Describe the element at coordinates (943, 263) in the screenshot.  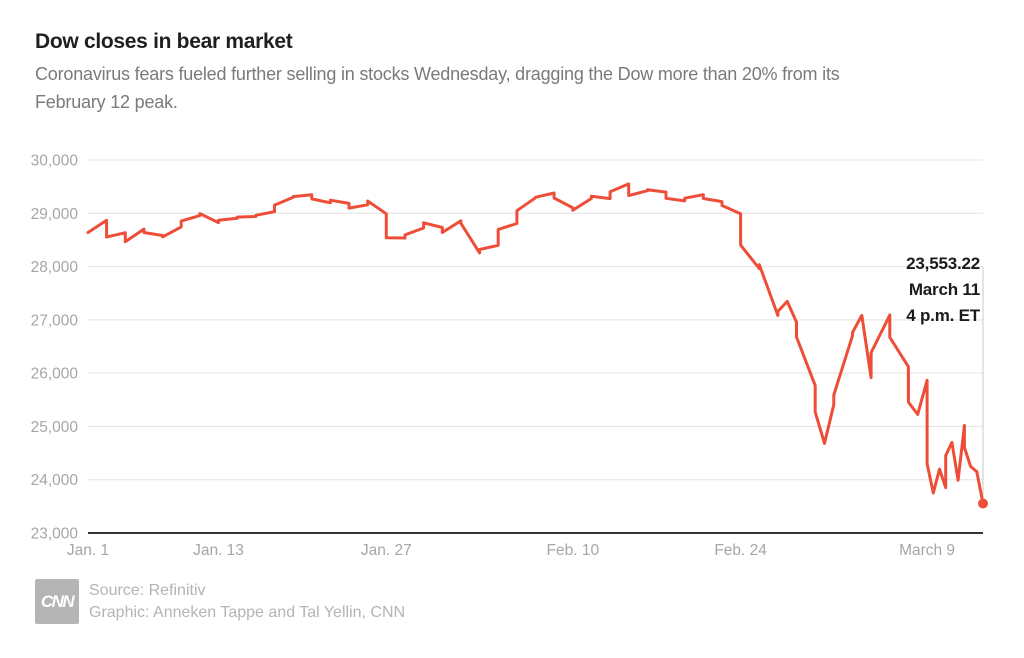
I see `endpoint-annotation-value: 23,553.22` at that location.